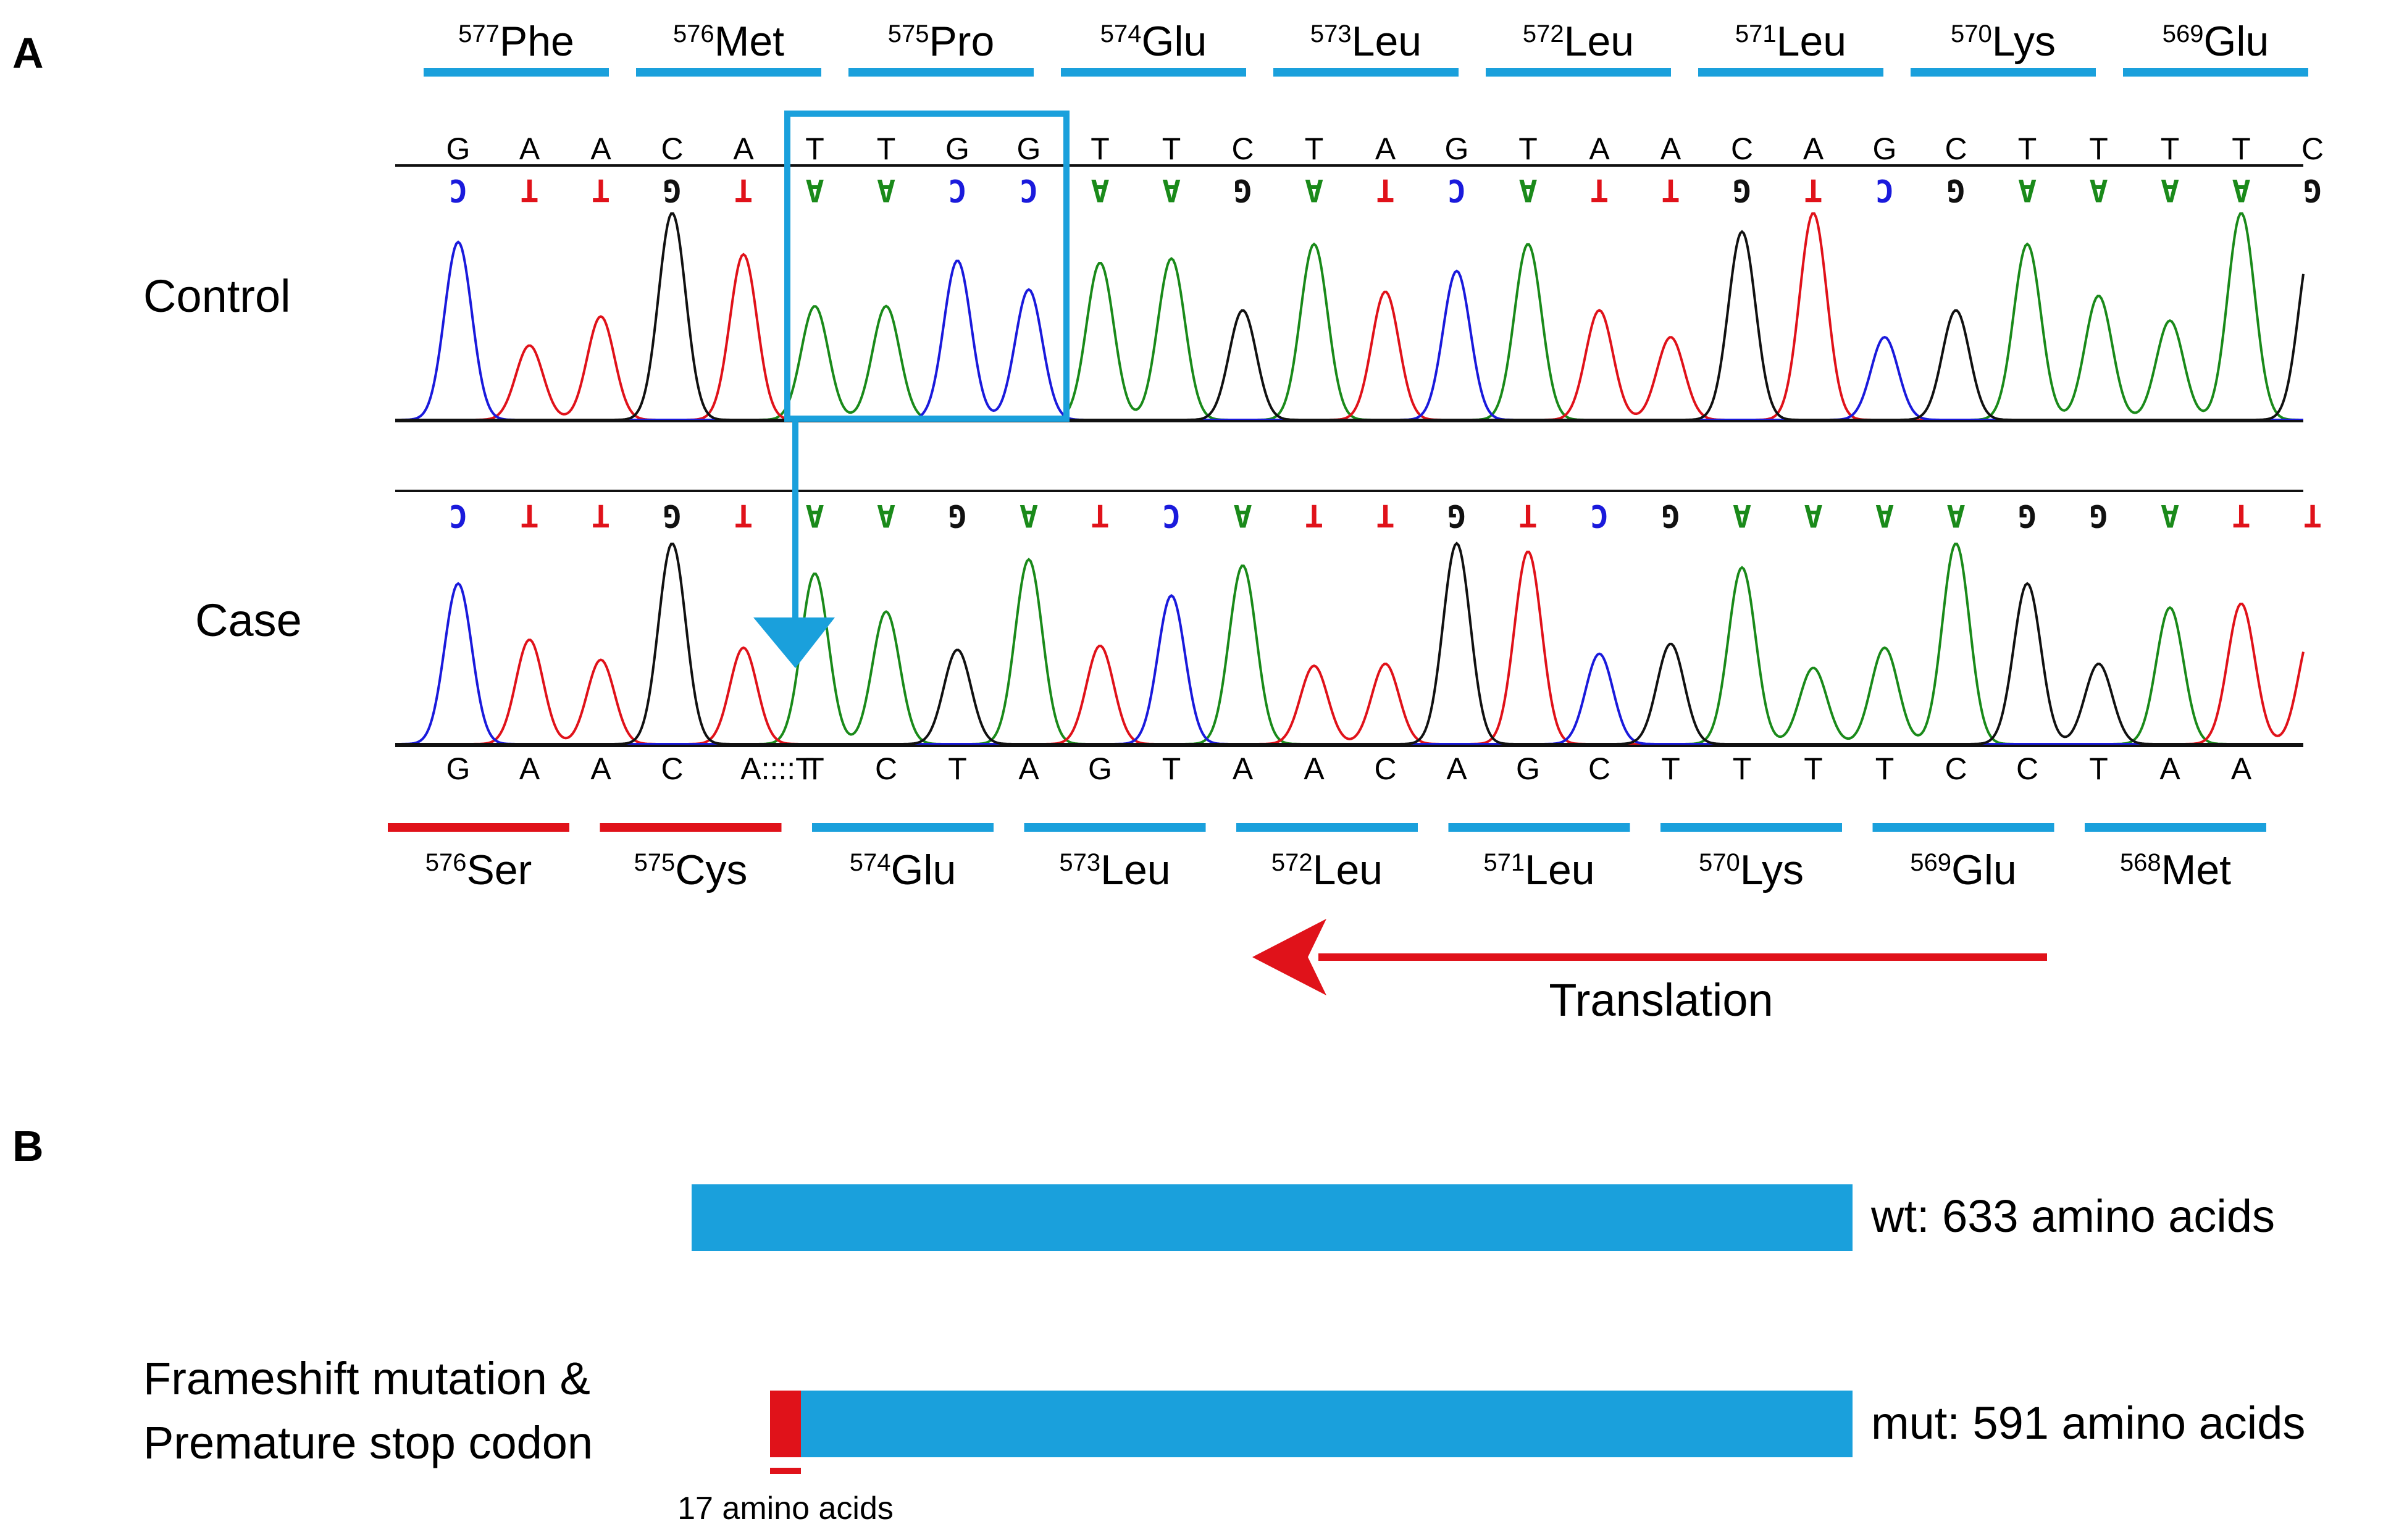 This screenshot has height=1540, width=2391. Describe the element at coordinates (1079, 862) in the screenshot. I see `case-codon-number: 573` at that location.